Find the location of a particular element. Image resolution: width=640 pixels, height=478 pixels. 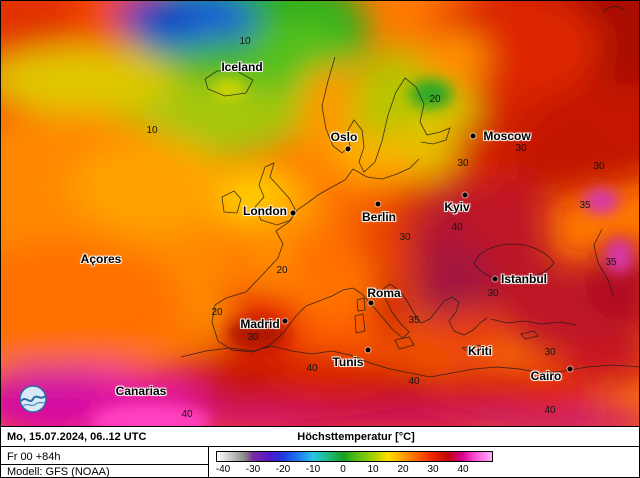

city-label: Kyiv is located at coordinates (457, 207).